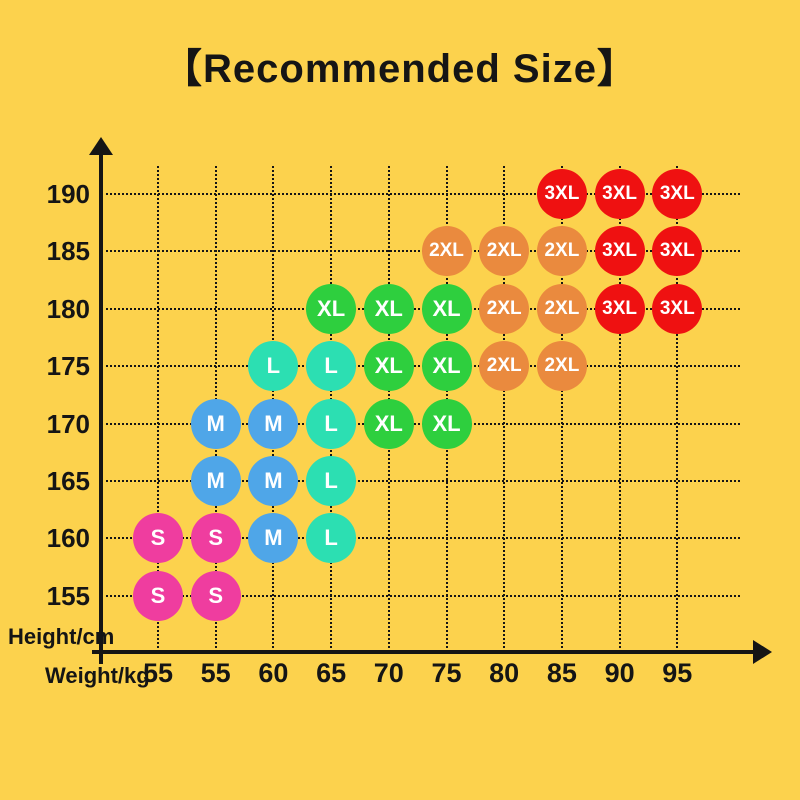  What do you see at coordinates (331, 673) in the screenshot?
I see `x-tick-label: 65` at bounding box center [331, 673].